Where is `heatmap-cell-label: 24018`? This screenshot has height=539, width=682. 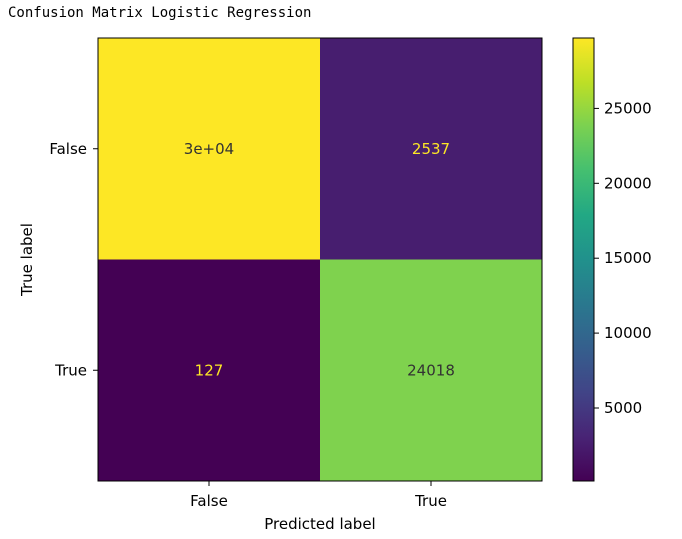 heatmap-cell-label: 24018 is located at coordinates (431, 370).